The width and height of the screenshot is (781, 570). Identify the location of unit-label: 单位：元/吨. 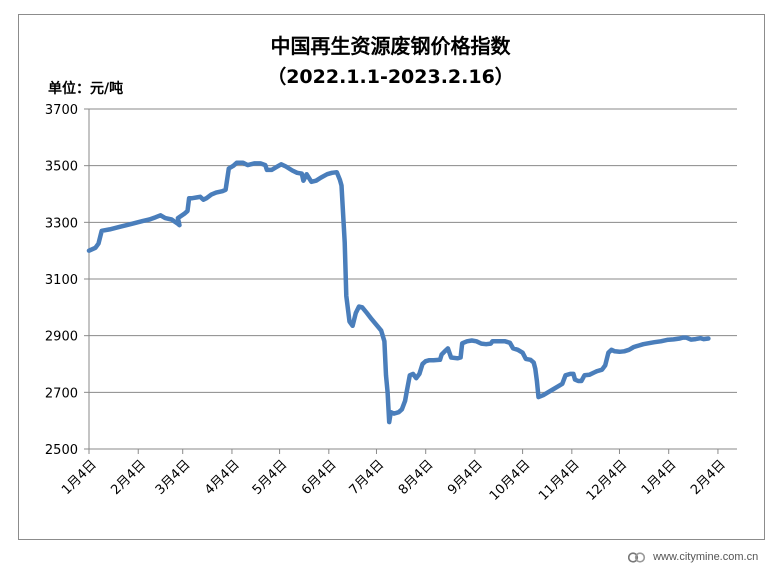
(86, 89).